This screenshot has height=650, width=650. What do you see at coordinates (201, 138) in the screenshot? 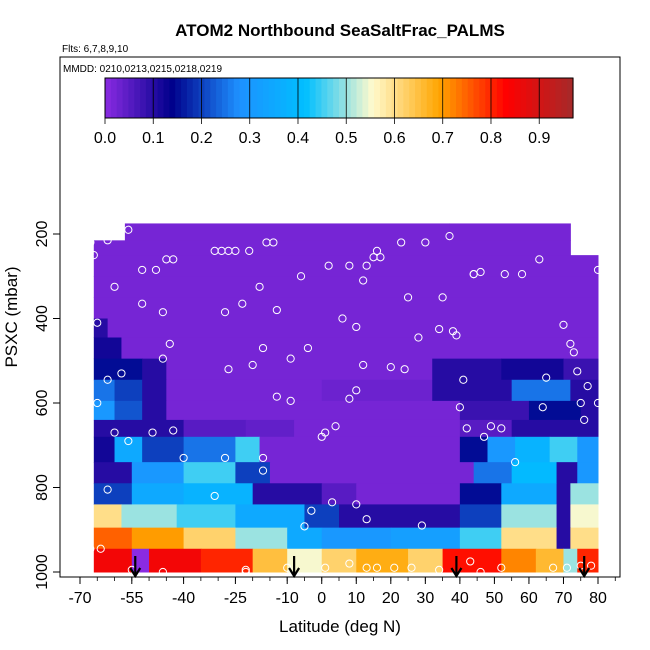
I see `colorbar-tick-label: 0.2` at bounding box center [201, 138].